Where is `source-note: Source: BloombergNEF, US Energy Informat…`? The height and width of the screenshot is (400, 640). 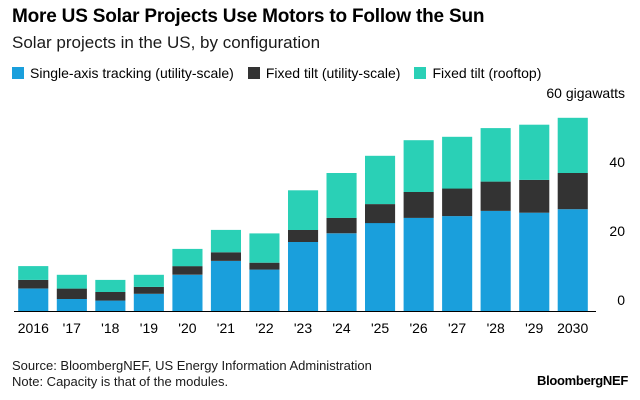 source-note: Source: BloombergNEF, US Energy Informat… is located at coordinates (192, 365).